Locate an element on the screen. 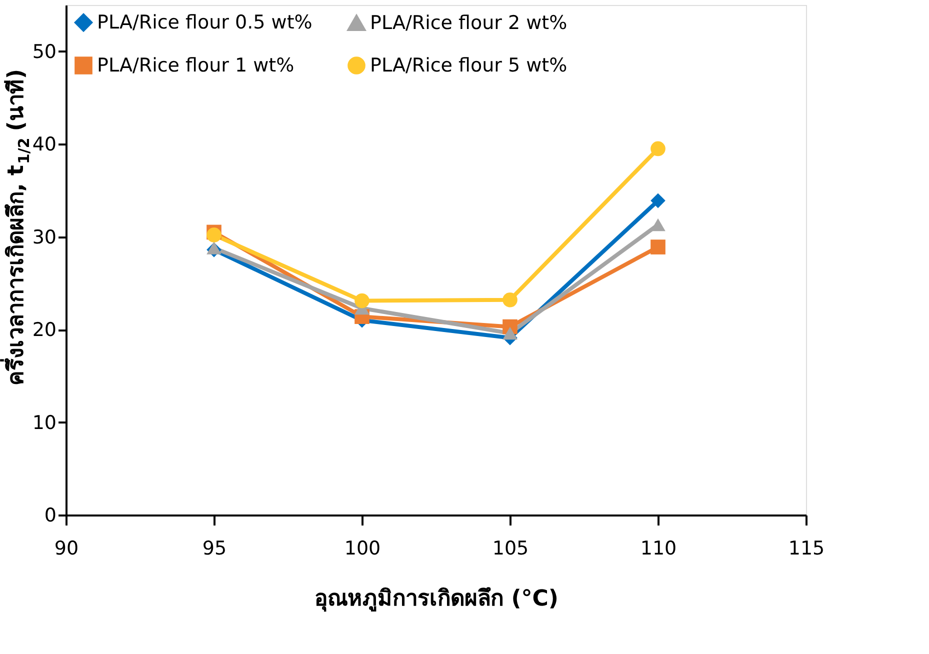 This screenshot has height=654, width=929. legend-label: PLA/Rice flour 1 wt% is located at coordinates (195, 65).